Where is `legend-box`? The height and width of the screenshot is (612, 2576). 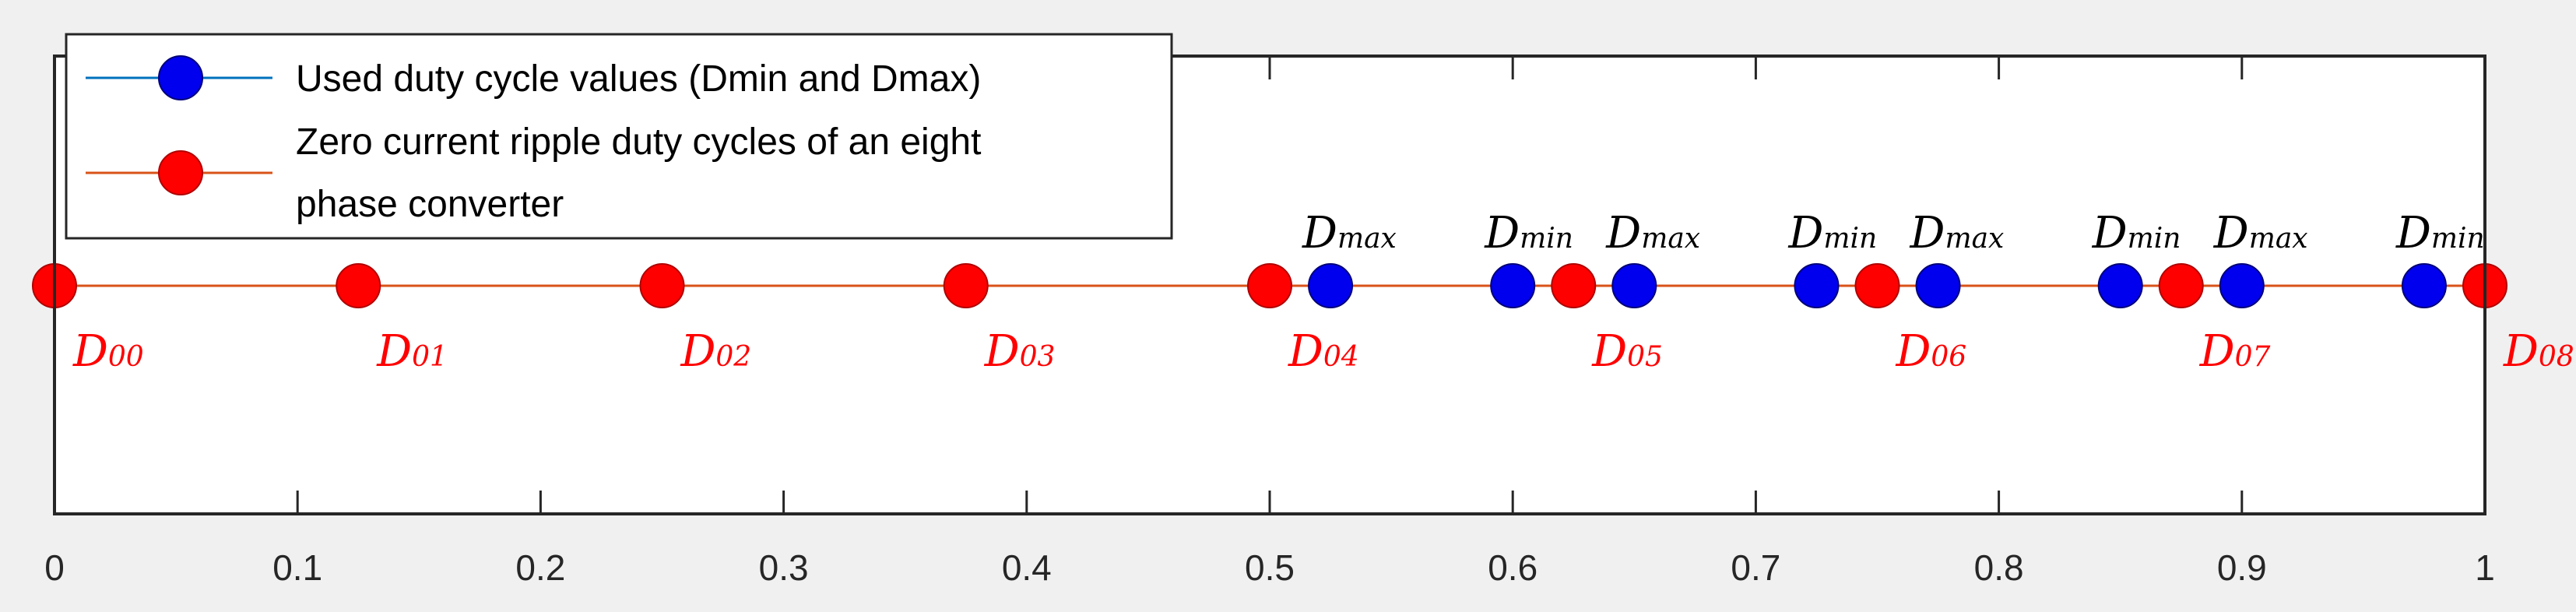 legend-box is located at coordinates (619, 136).